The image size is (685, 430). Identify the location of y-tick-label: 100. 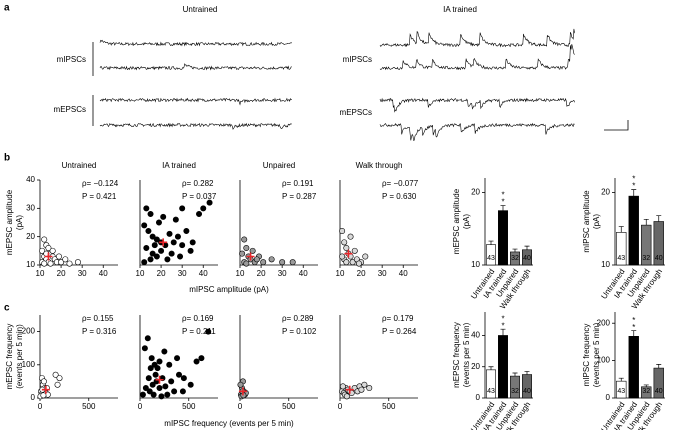
(29, 364).